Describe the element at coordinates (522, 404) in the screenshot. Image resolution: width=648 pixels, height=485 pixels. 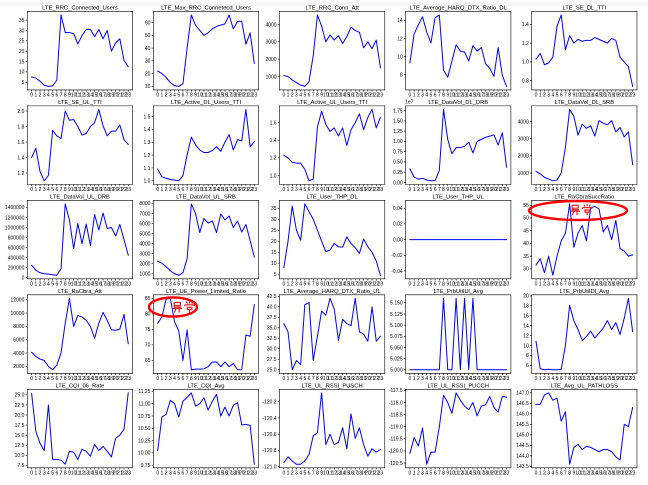
I see `svg-text: 146.5` at that location.